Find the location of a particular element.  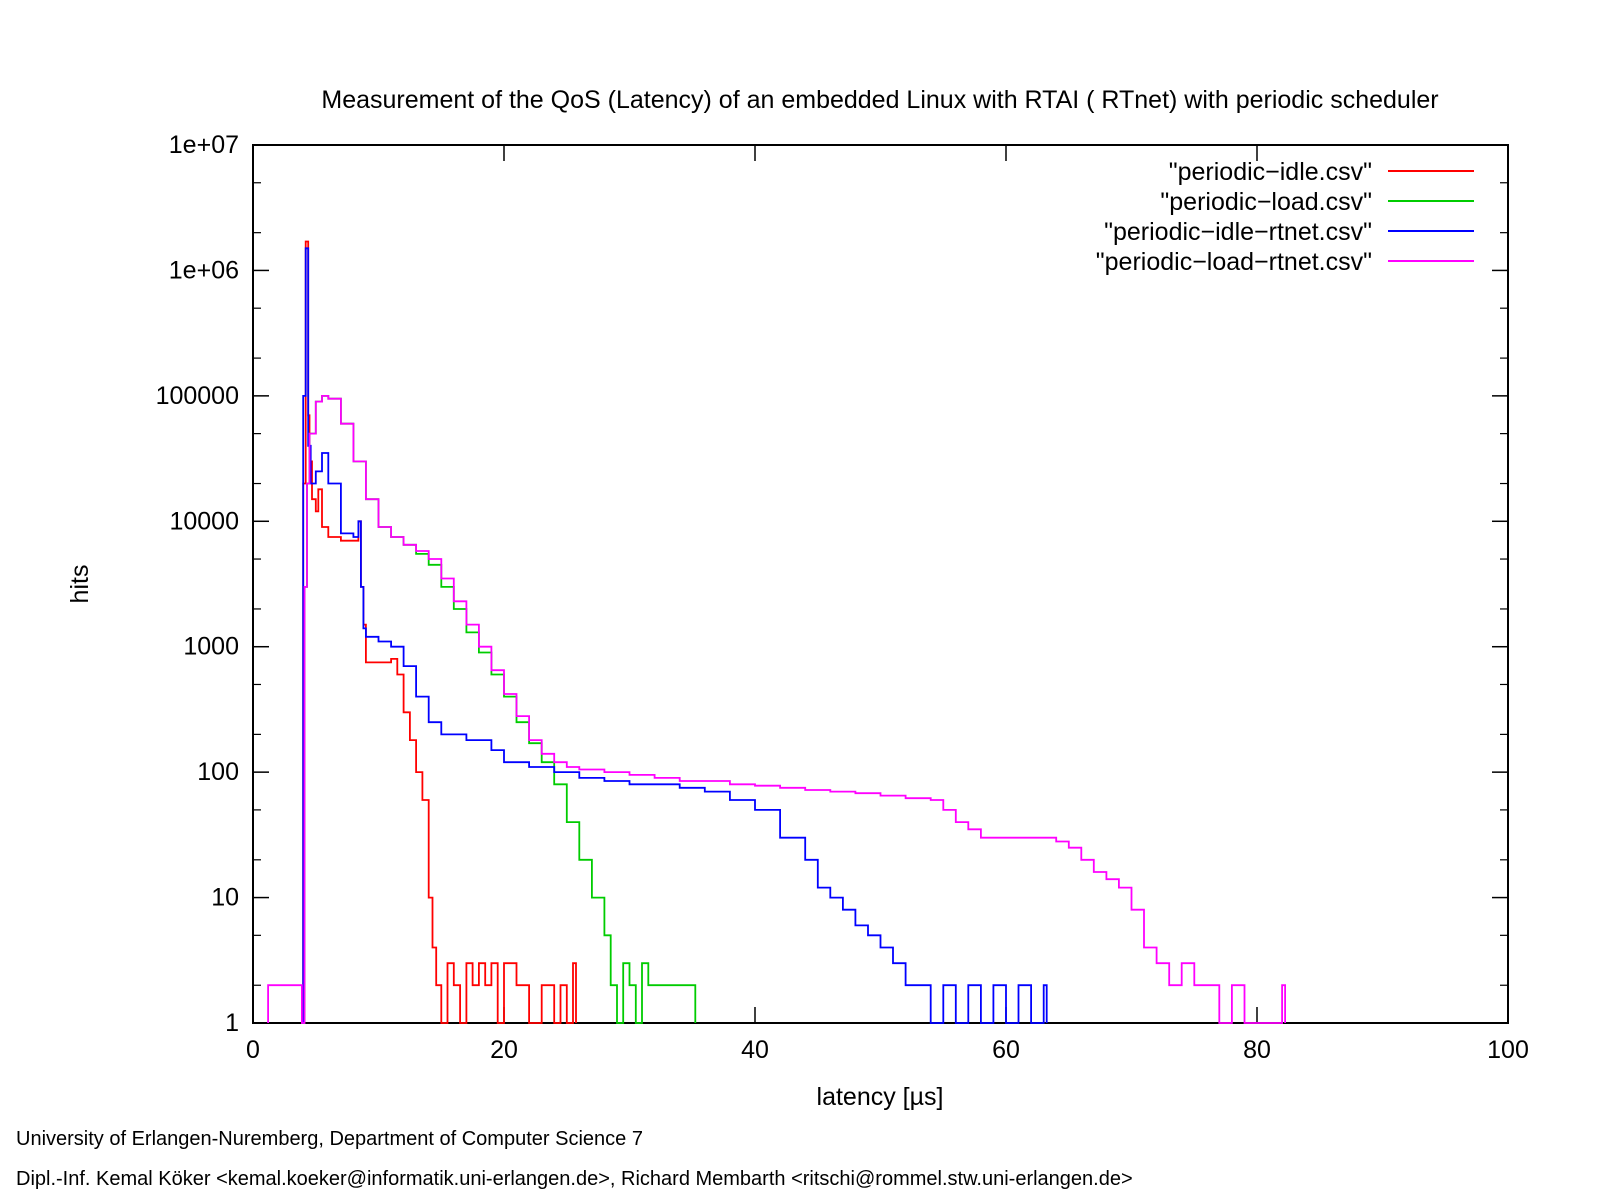

y-tick-label: 10000 is located at coordinates (204, 521).